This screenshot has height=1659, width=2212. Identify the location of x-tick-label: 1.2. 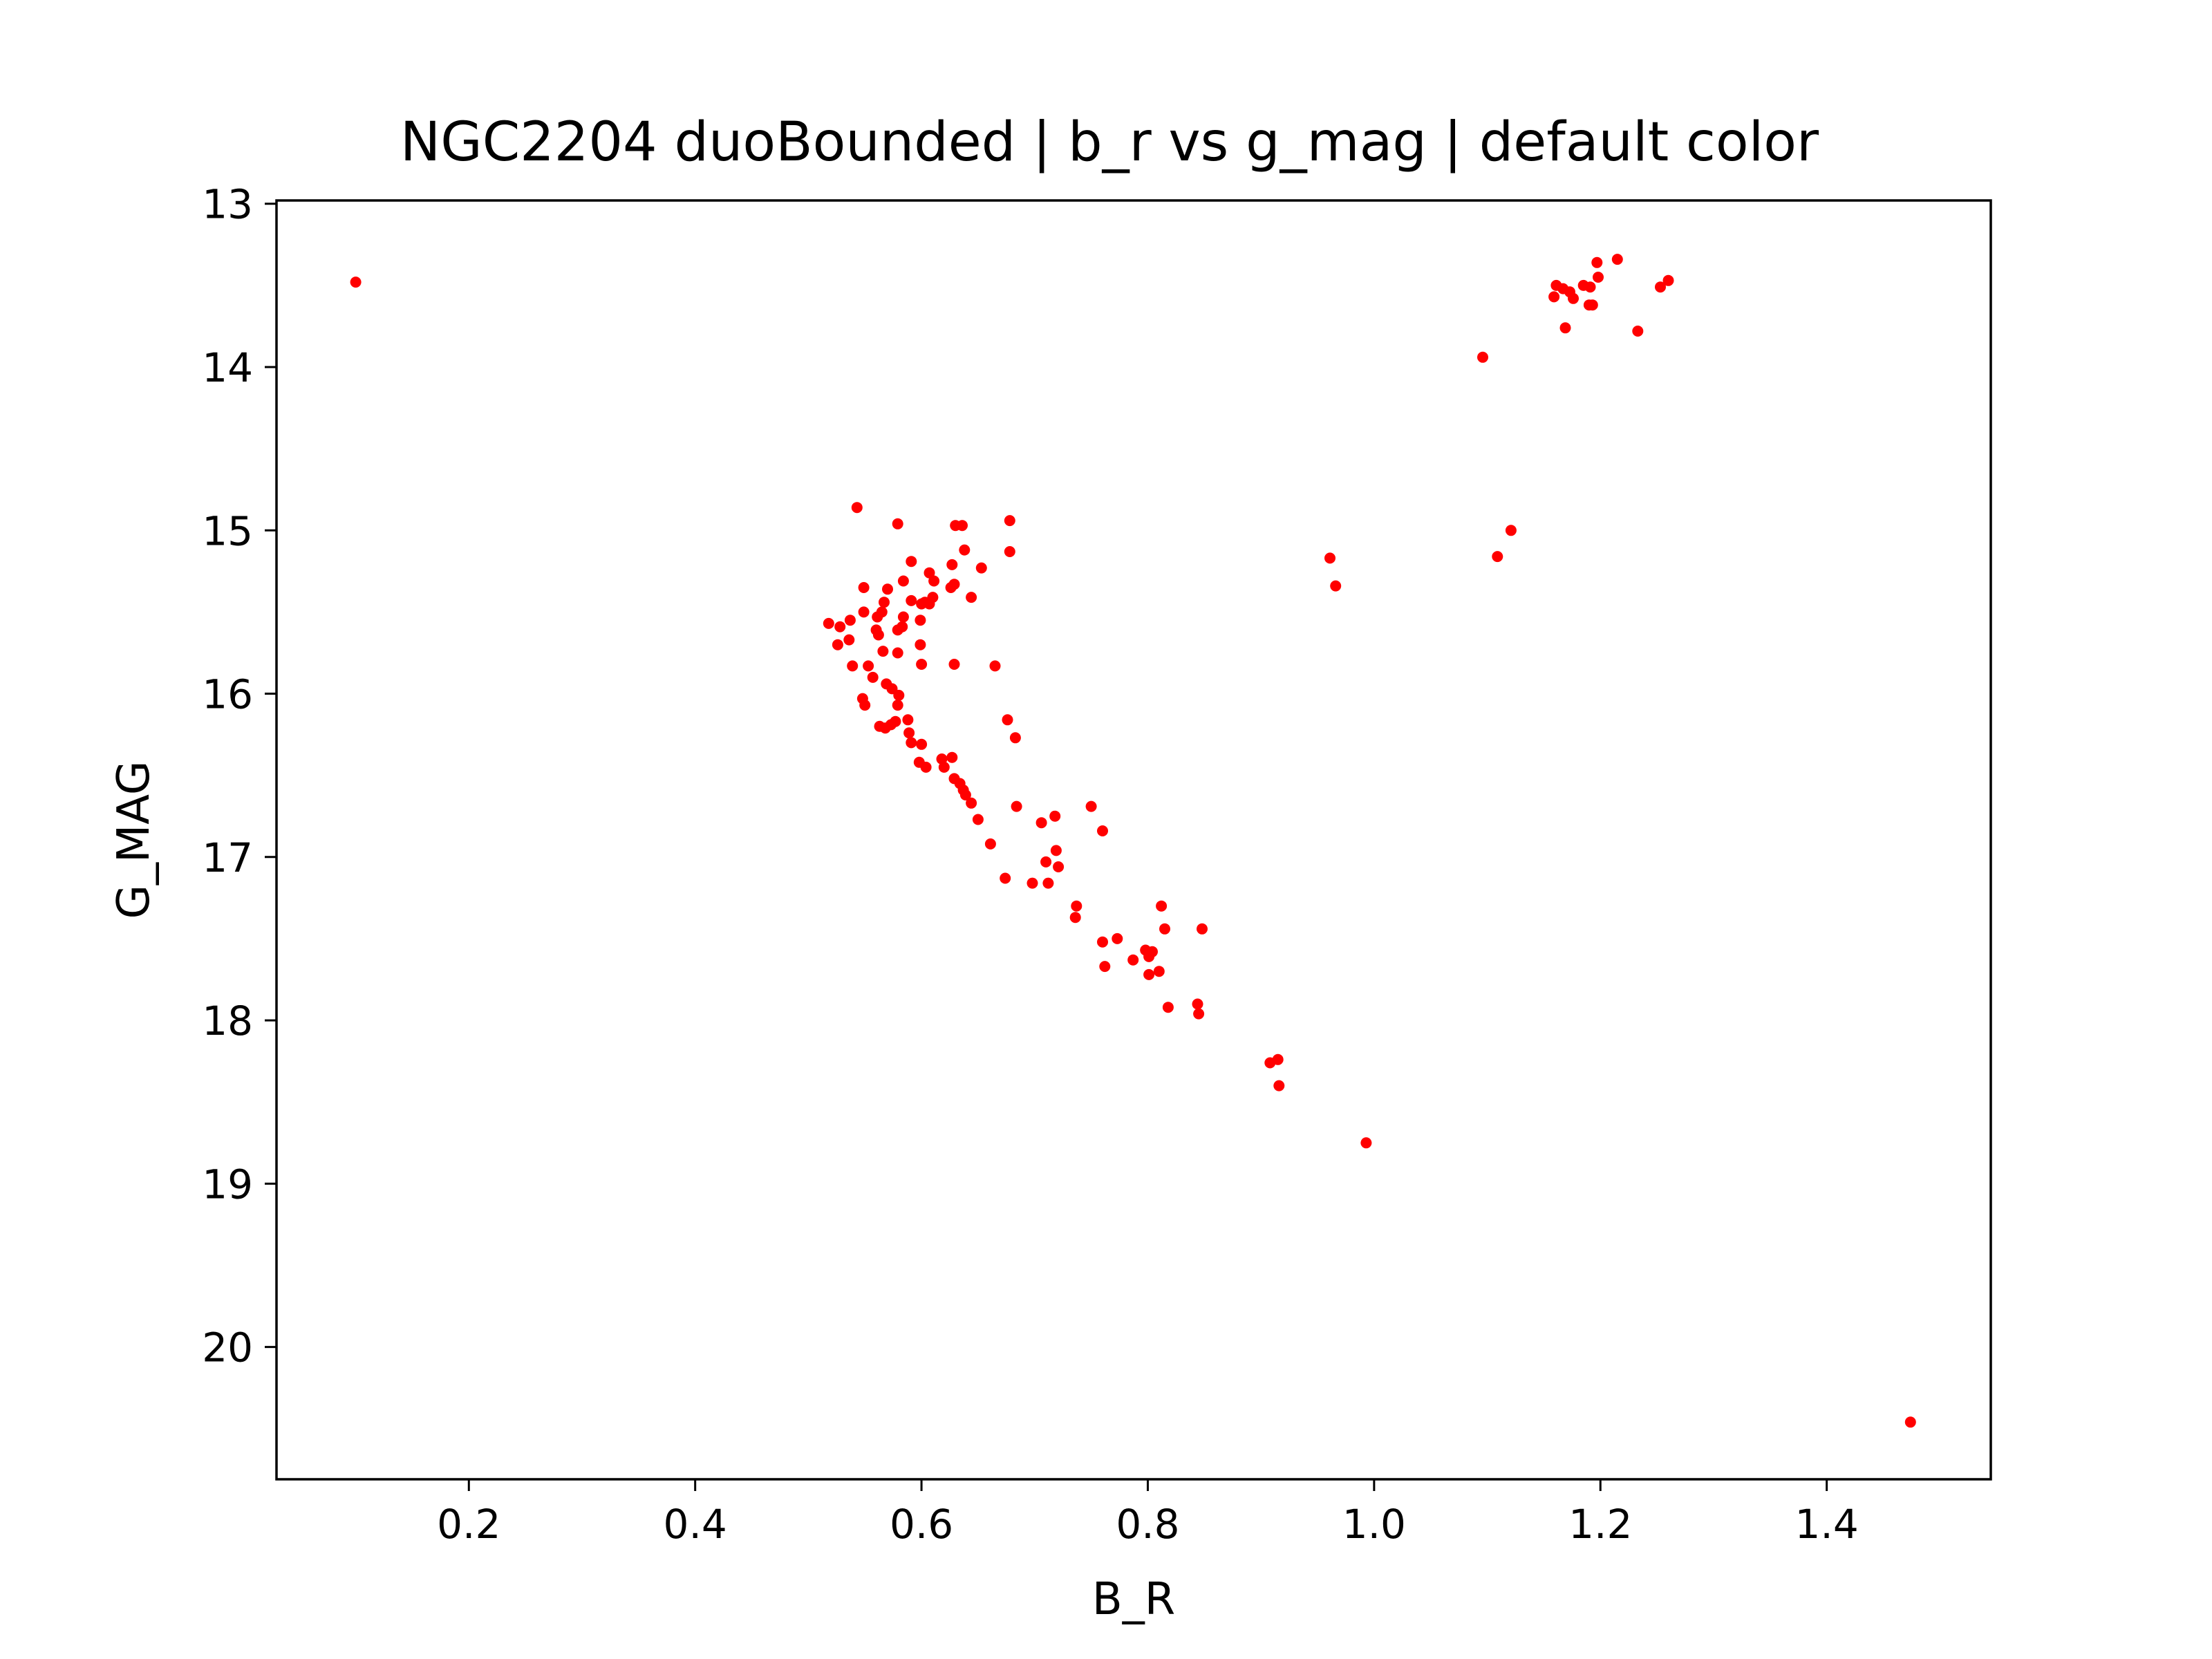
(1600, 1525).